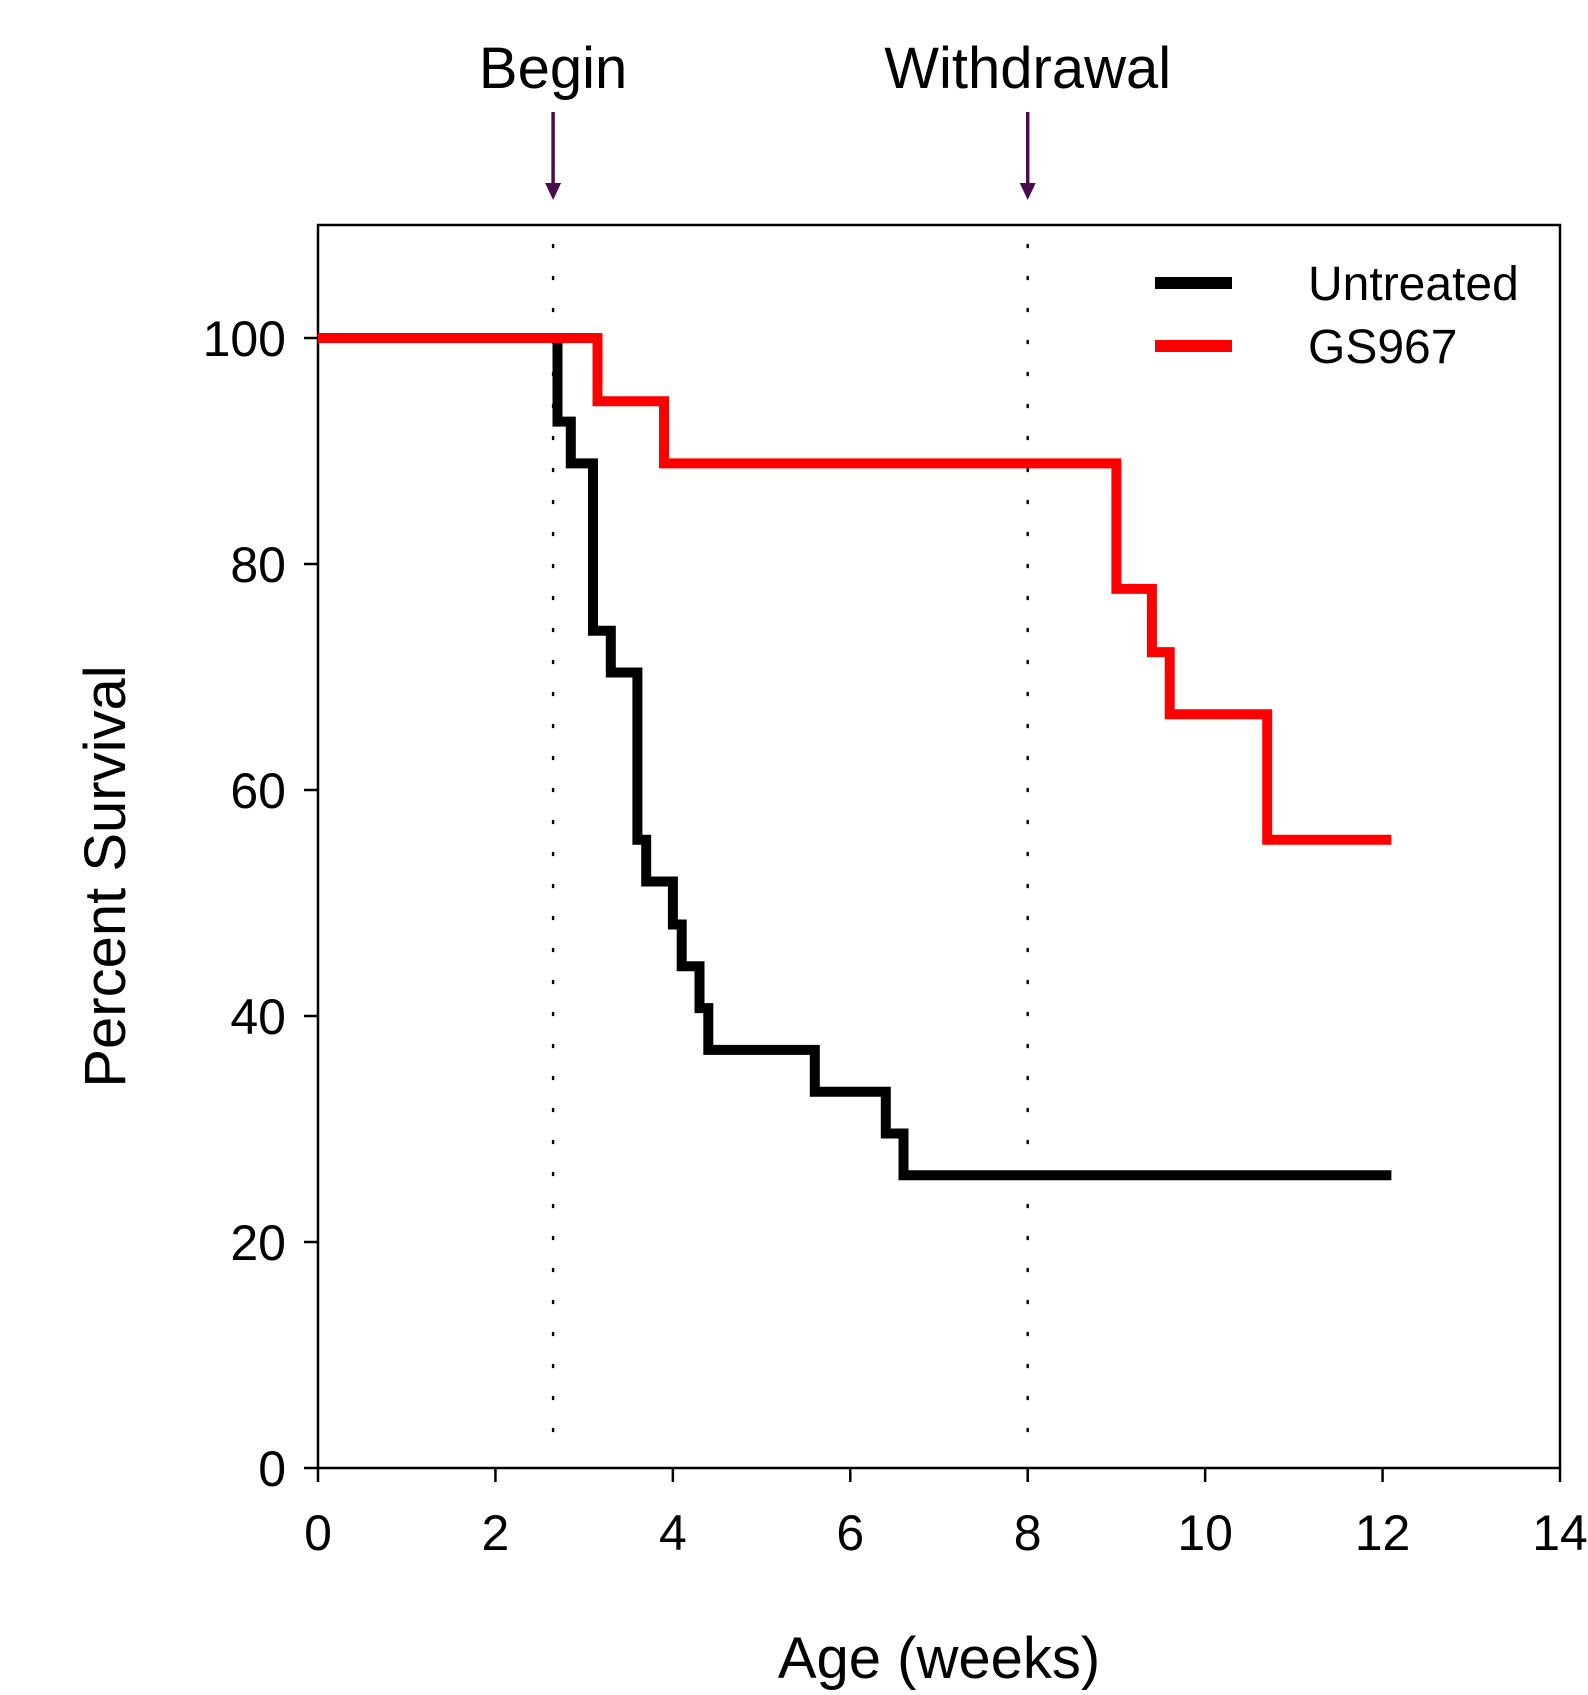  What do you see at coordinates (1383, 1533) in the screenshot?
I see `x-tick-label-6: 12` at bounding box center [1383, 1533].